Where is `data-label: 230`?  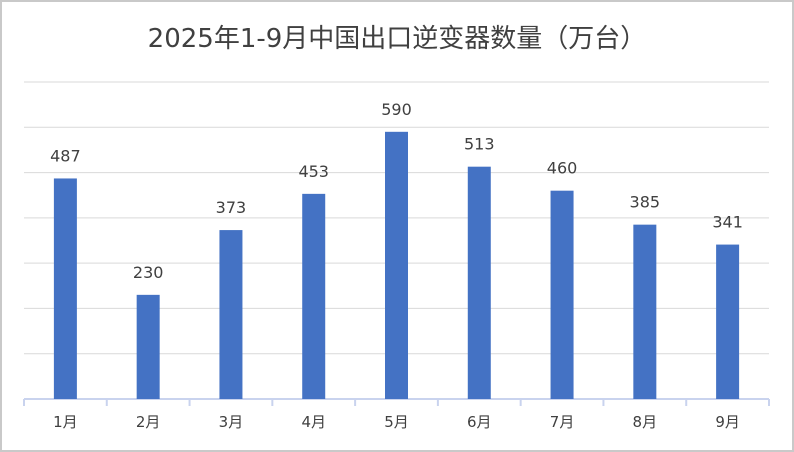 data-label: 230 is located at coordinates (148, 272).